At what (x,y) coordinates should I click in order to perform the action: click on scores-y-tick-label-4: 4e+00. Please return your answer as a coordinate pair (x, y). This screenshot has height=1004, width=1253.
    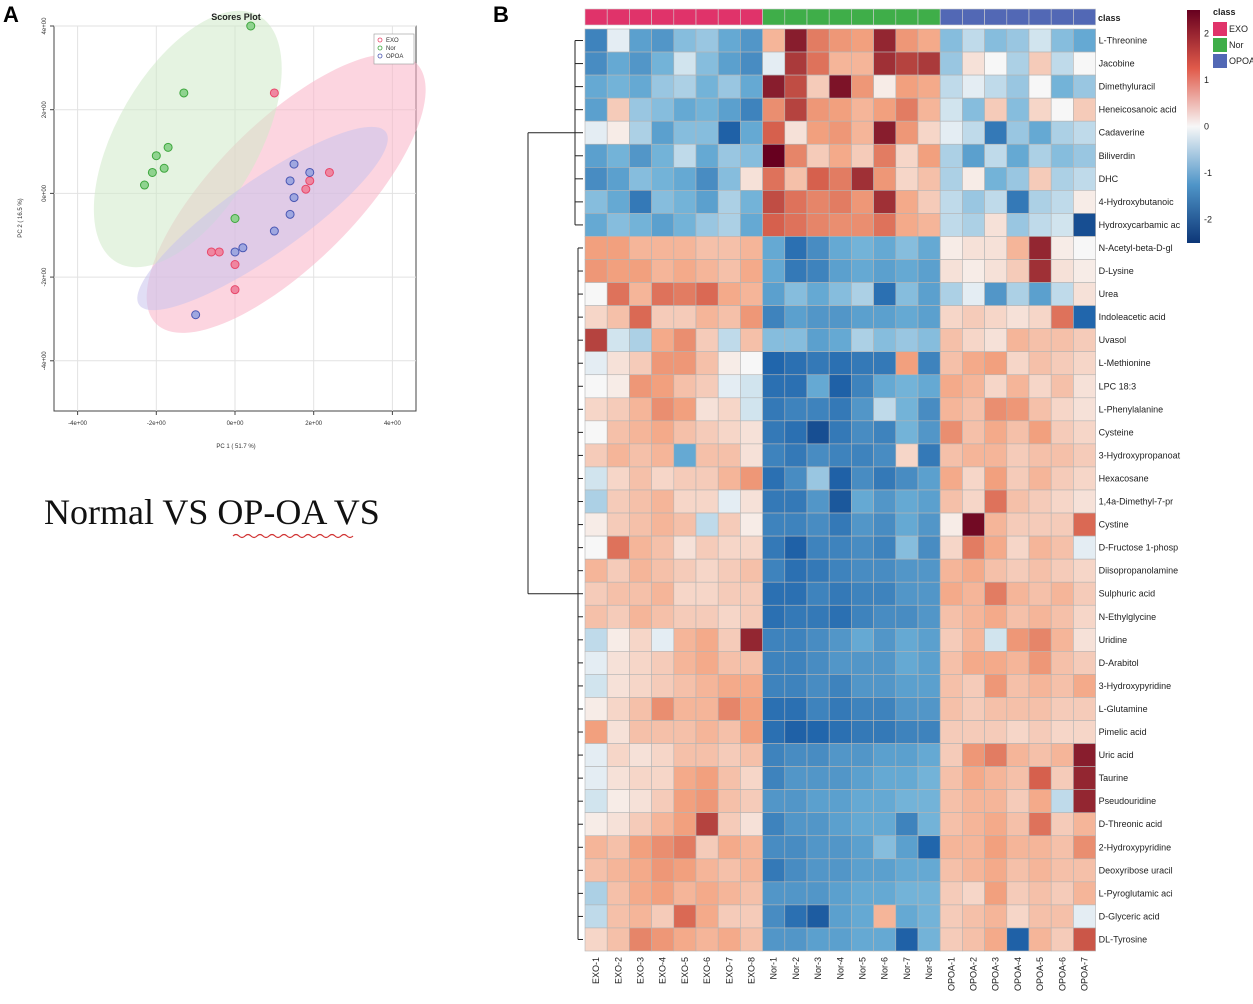
    Looking at the image, I should click on (45, 26).